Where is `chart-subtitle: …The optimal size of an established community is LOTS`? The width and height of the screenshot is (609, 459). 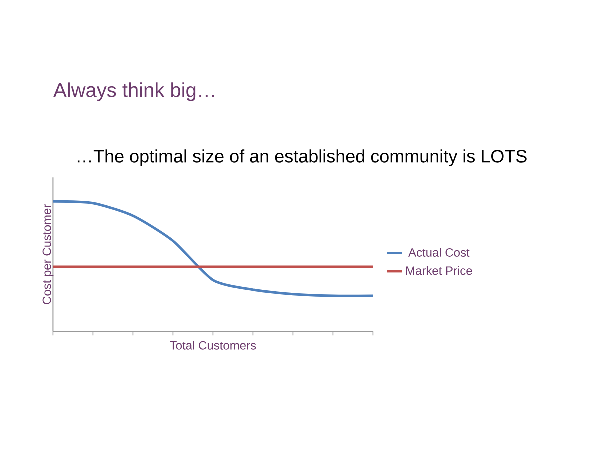
chart-subtitle: …The optimal size of an established community is LOTS is located at coordinates (302, 158).